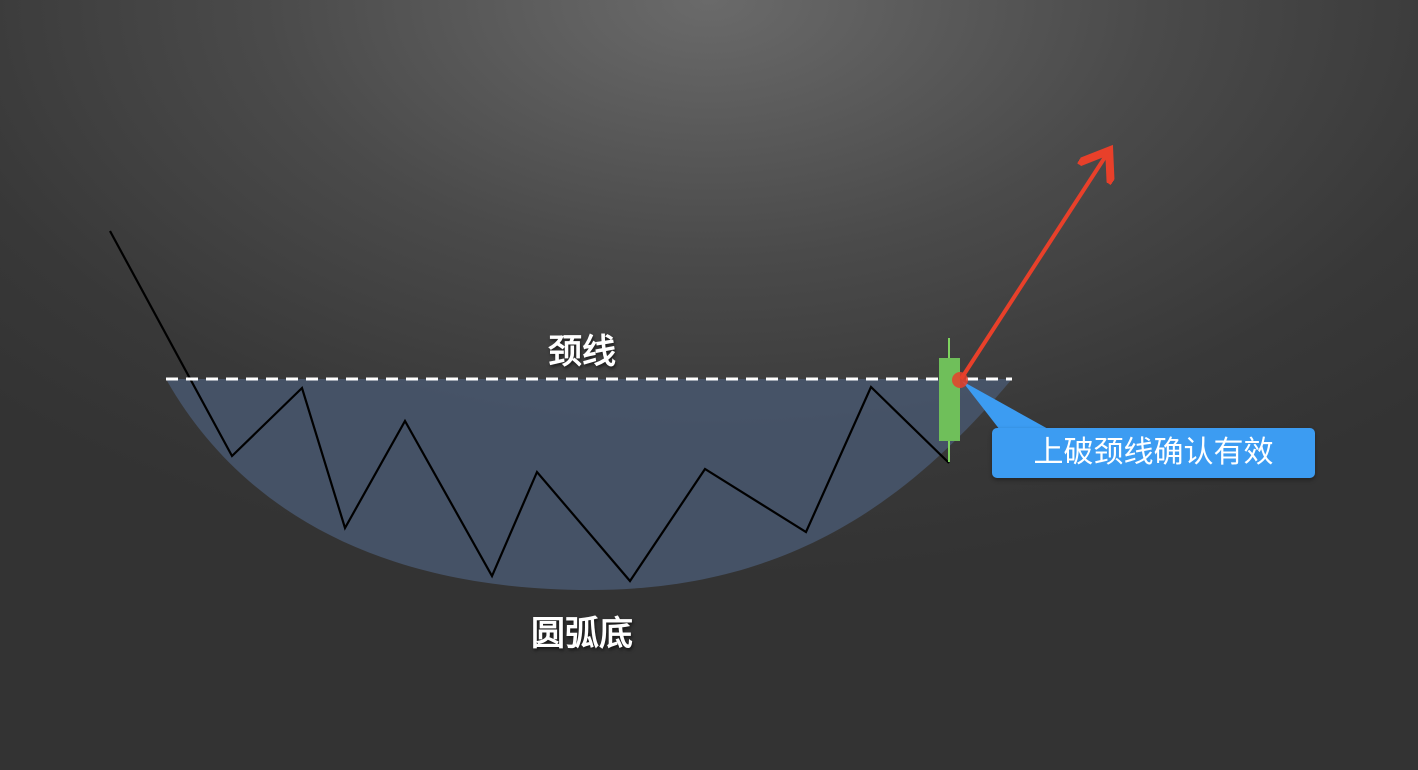  Describe the element at coordinates (949, 399) in the screenshot. I see `candle-body` at that location.